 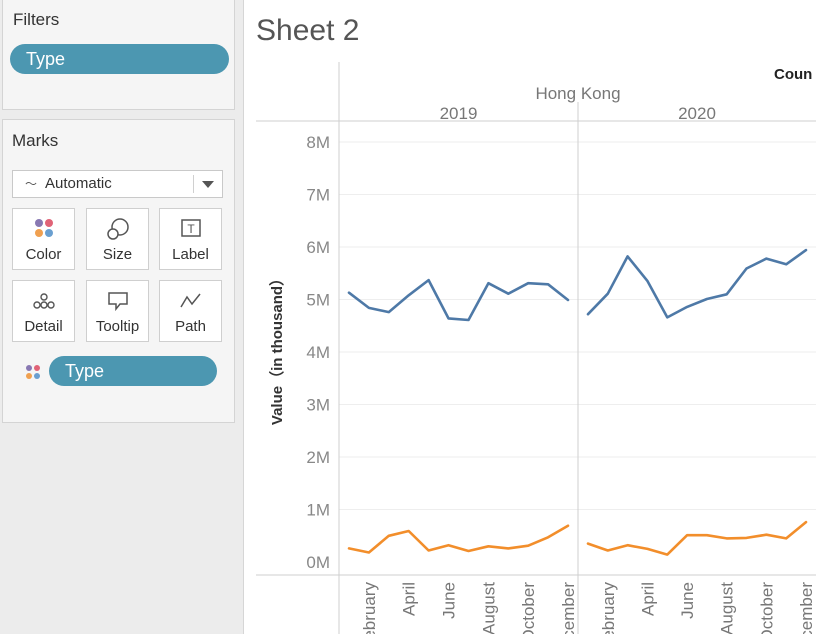 I want to click on year-header: 2019, so click(x=459, y=113).